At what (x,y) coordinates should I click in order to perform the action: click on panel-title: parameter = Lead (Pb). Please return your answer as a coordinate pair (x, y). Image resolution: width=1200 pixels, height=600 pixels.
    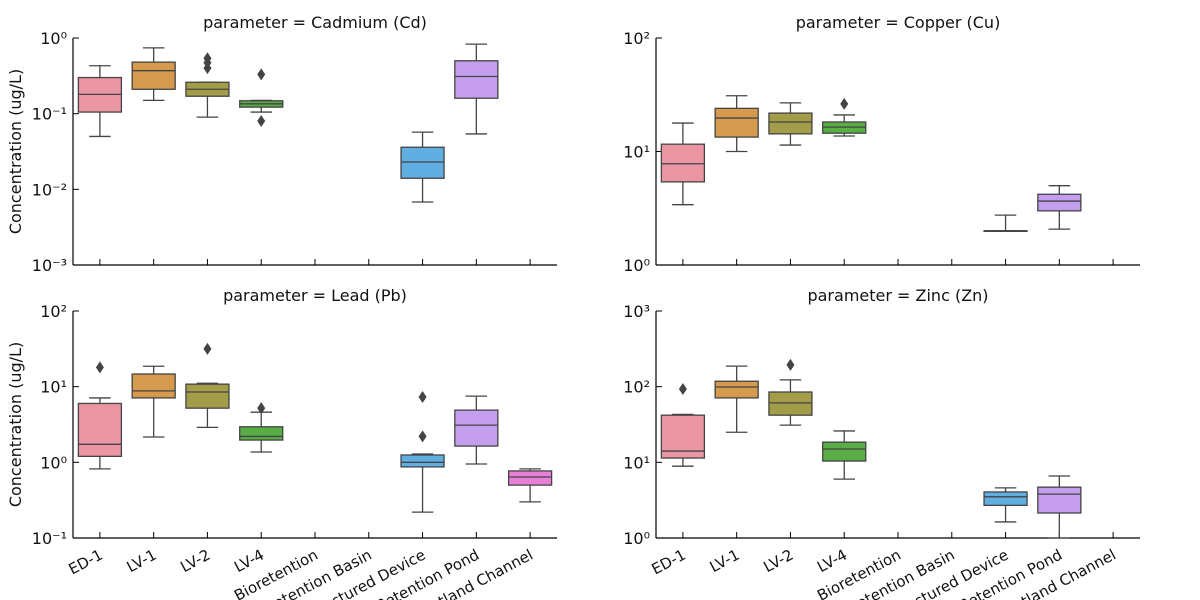
    Looking at the image, I should click on (315, 295).